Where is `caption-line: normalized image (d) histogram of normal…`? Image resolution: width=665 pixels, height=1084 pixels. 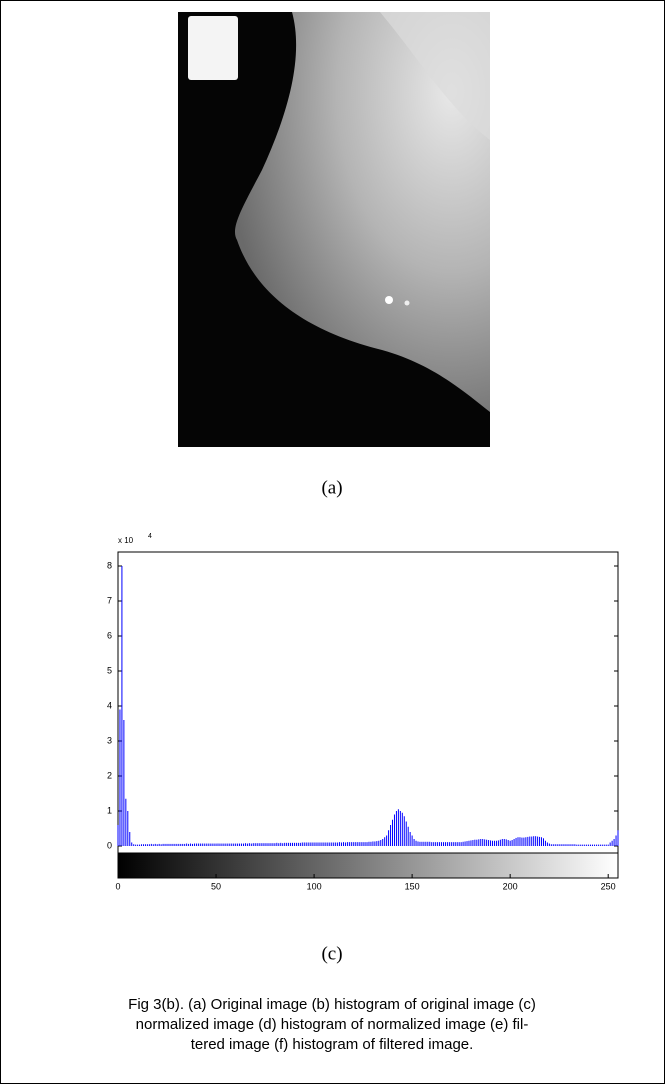 caption-line: normalized image (d) histogram of normal… is located at coordinates (332, 1024).